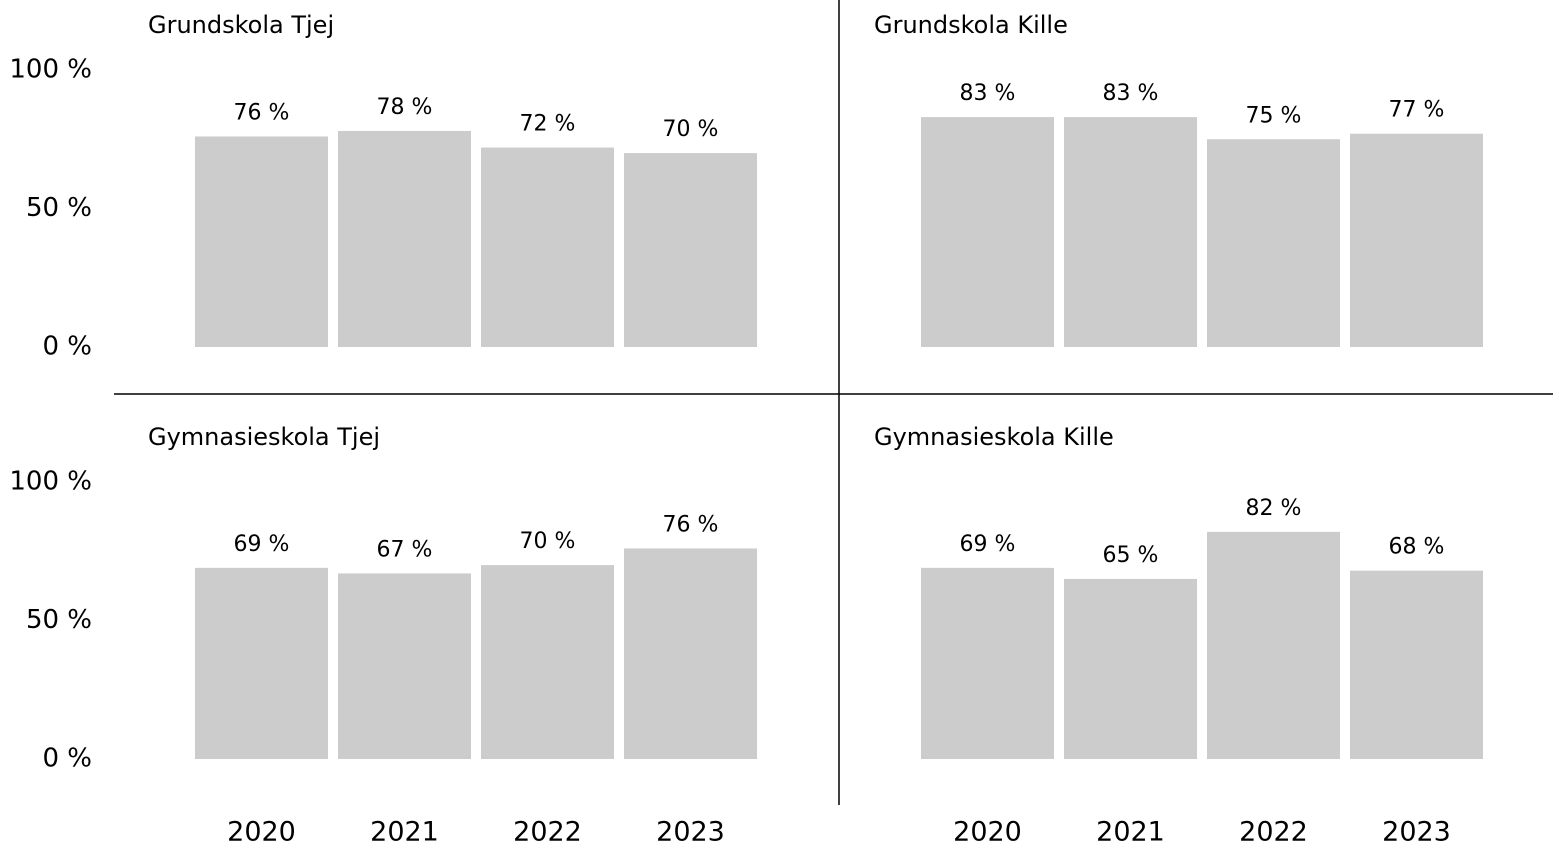 This screenshot has height=848, width=1553. I want to click on panel-title: Grundskola Tjej, so click(241, 25).